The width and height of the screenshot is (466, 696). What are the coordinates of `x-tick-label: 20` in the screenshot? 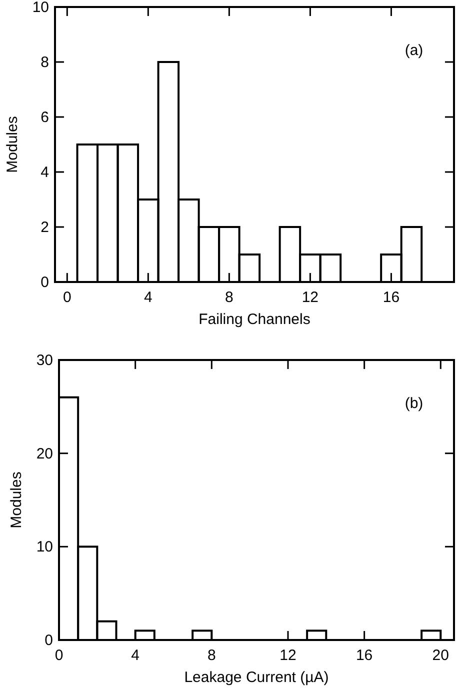 It's located at (440, 655).